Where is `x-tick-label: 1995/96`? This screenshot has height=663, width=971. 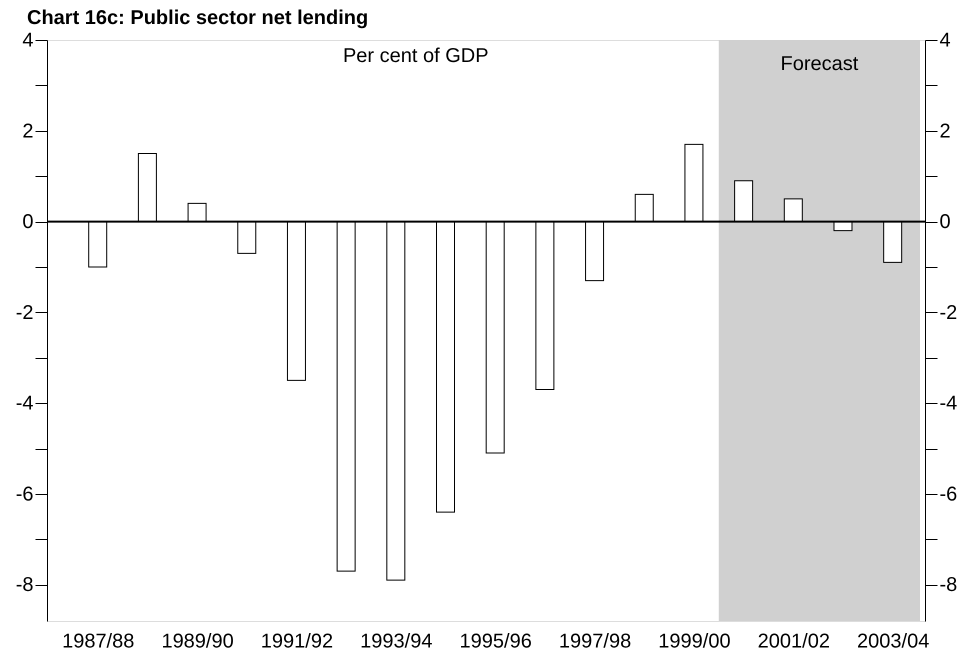 x-tick-label: 1995/96 is located at coordinates (496, 641).